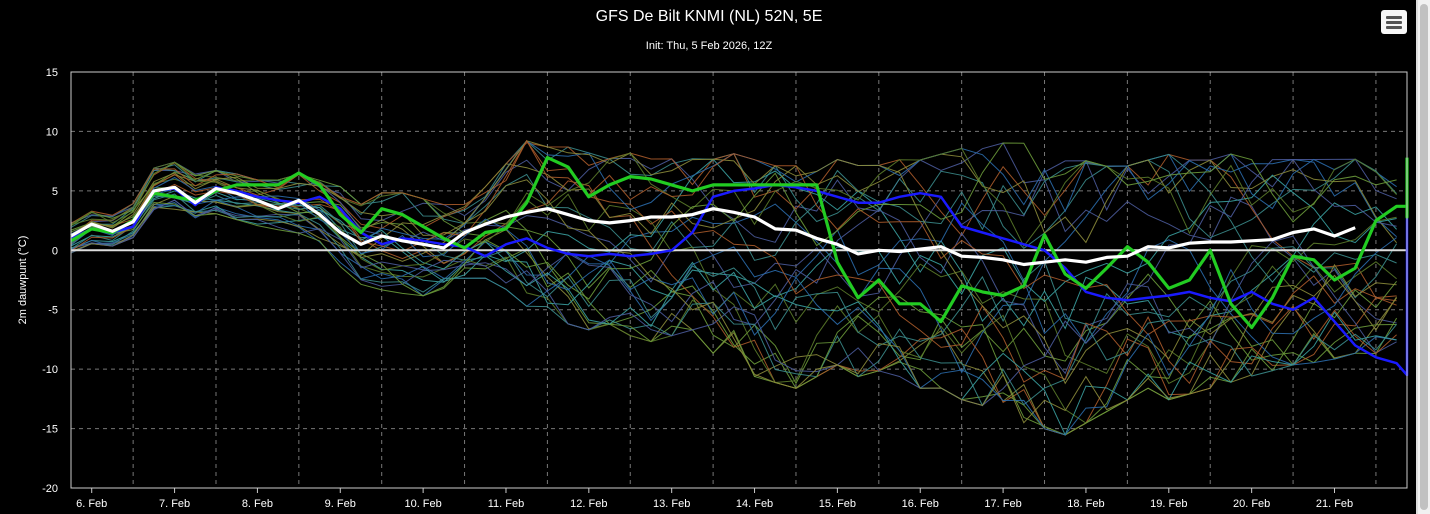  What do you see at coordinates (50, 489) in the screenshot?
I see `y-tick-label: -20` at bounding box center [50, 489].